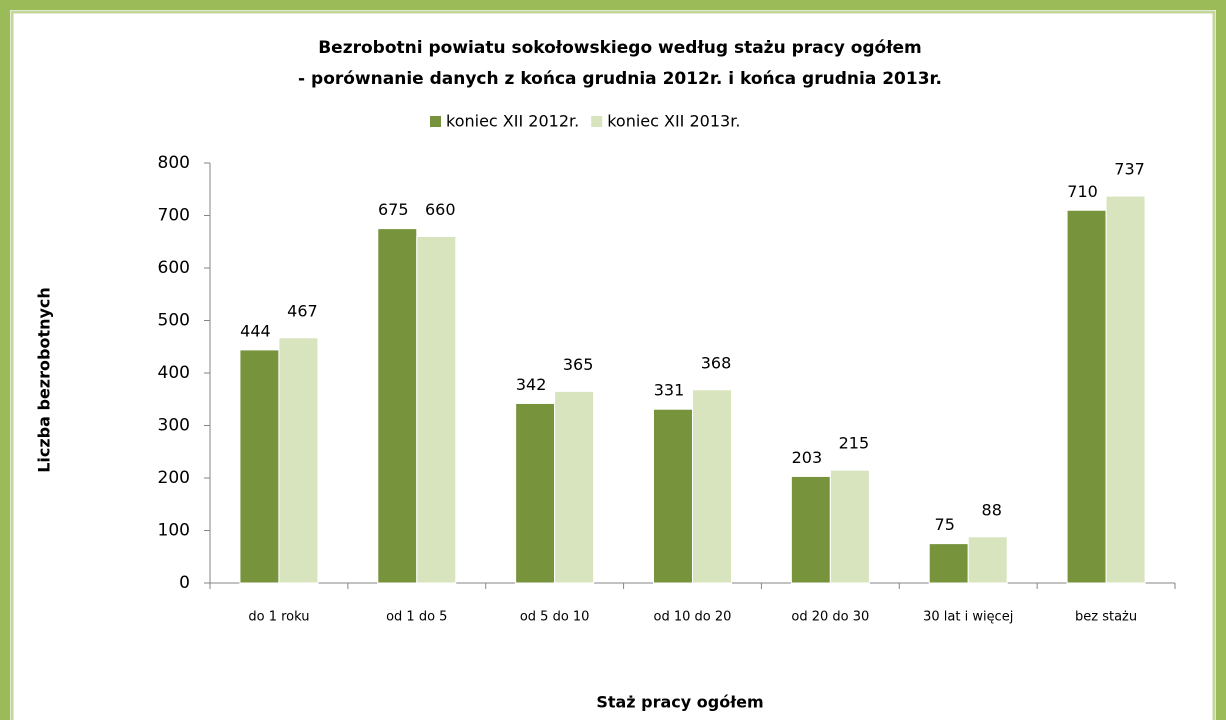 The image size is (1226, 720). What do you see at coordinates (968, 617) in the screenshot?
I see `x-tick-label: 30 lat i więcej` at bounding box center [968, 617].